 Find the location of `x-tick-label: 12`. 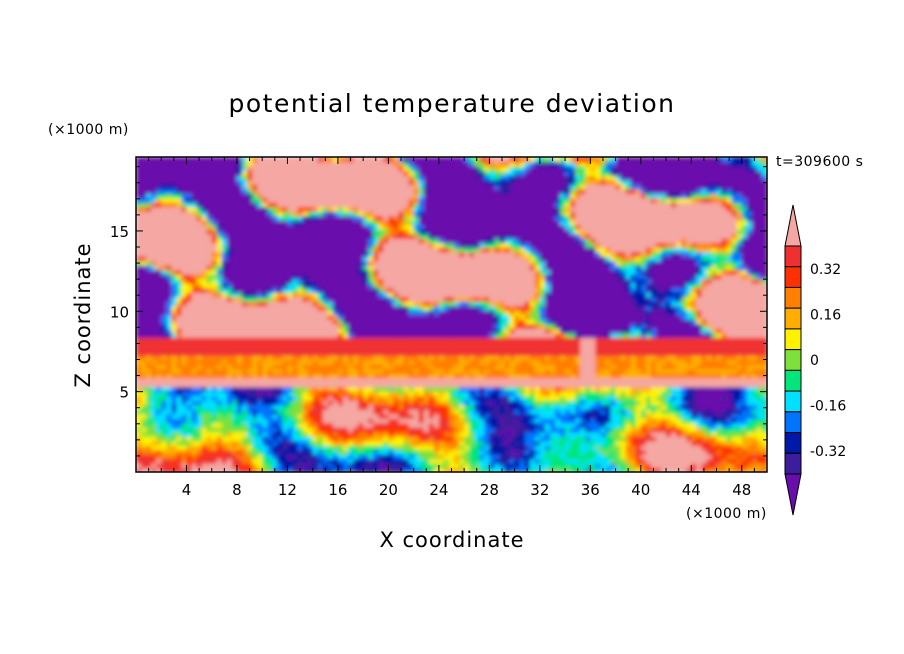

x-tick-label: 12 is located at coordinates (287, 490).